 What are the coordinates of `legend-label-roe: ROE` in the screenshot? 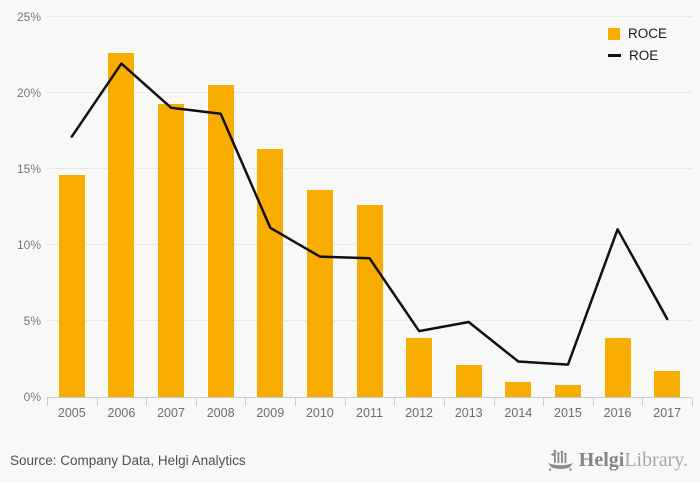 It's located at (643, 55).